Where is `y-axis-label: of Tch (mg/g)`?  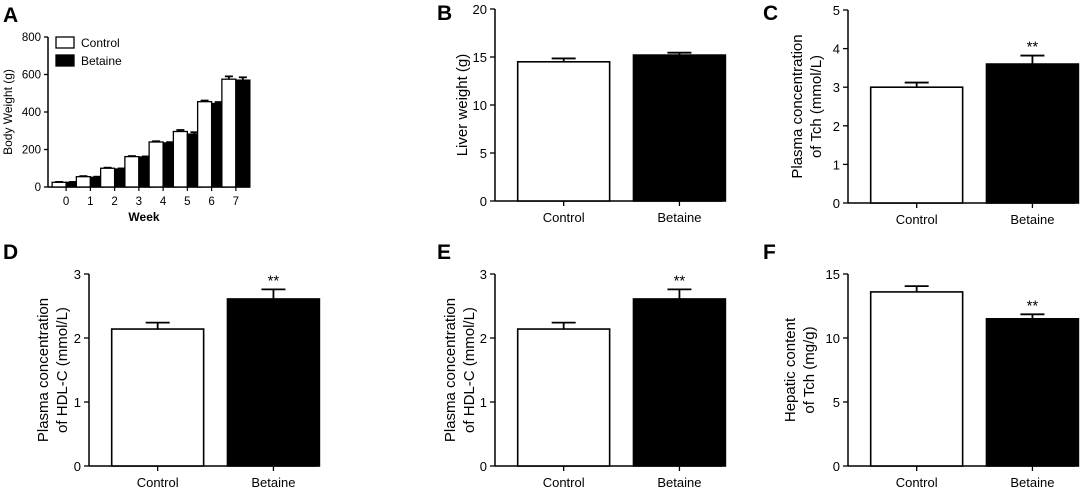 y-axis-label: of Tch (mg/g) is located at coordinates (809, 369).